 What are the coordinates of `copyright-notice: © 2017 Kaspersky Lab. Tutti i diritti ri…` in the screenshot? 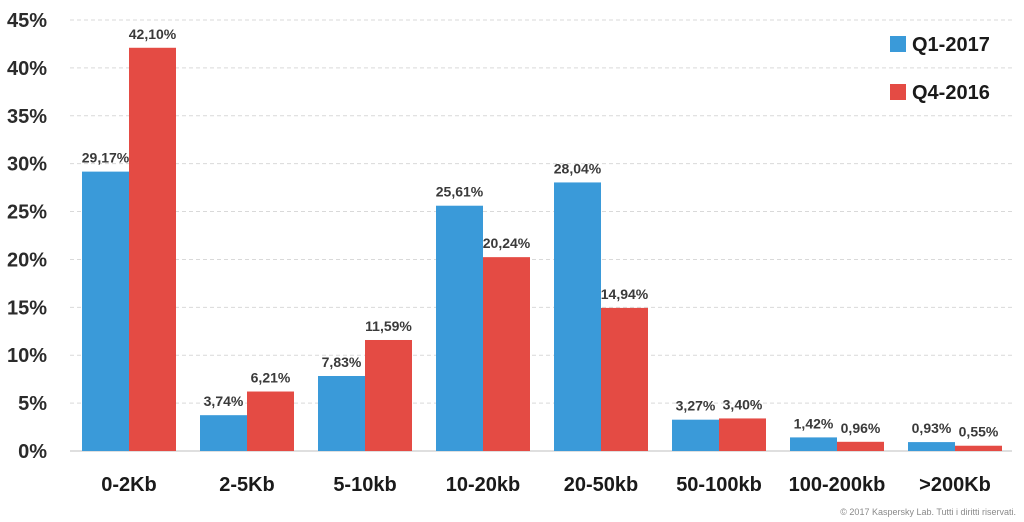 It's located at (928, 512).